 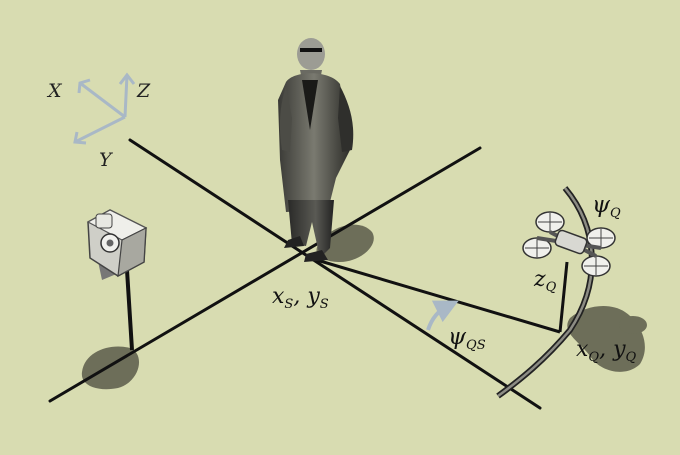 I want to click on drone-altitude-label: zQ, so click(x=545, y=281).